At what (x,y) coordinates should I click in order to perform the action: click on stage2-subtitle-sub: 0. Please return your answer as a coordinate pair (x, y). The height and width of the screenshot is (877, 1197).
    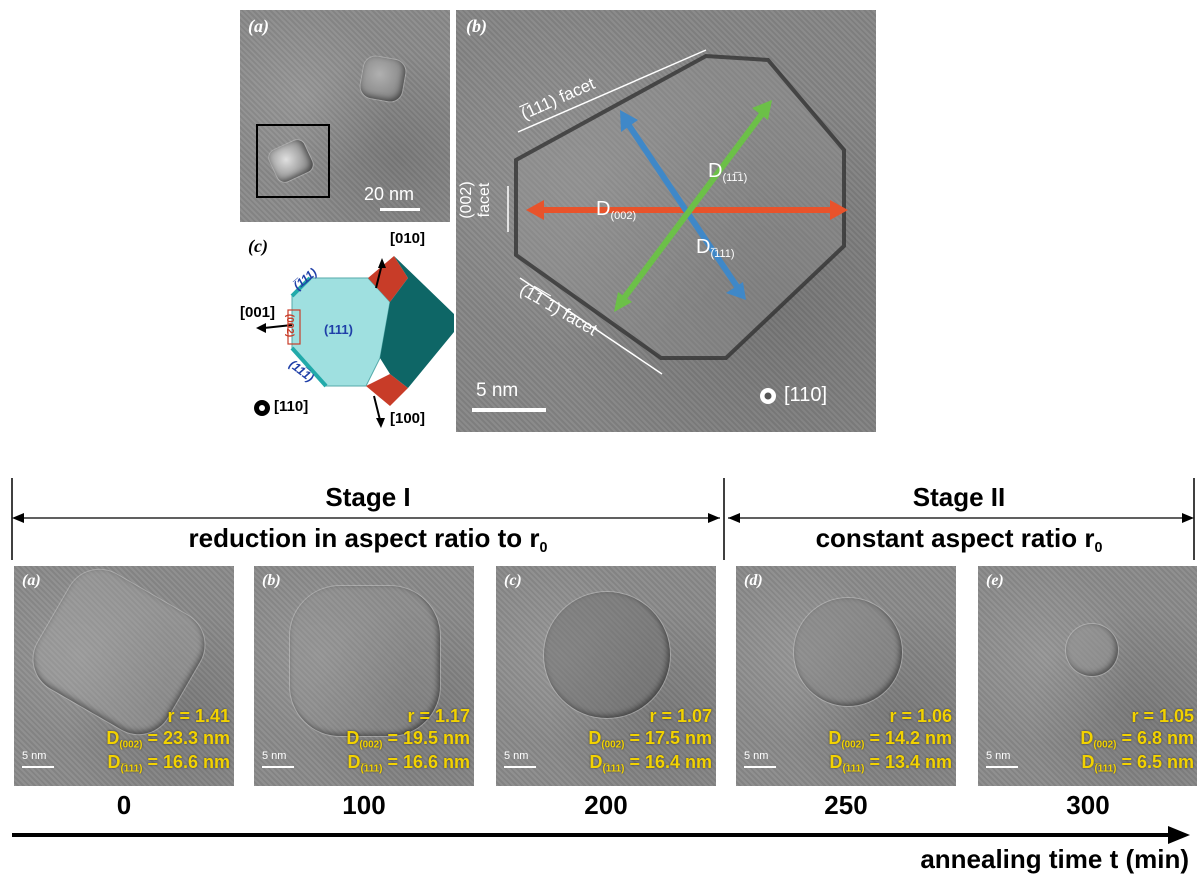
    Looking at the image, I should click on (1098, 548).